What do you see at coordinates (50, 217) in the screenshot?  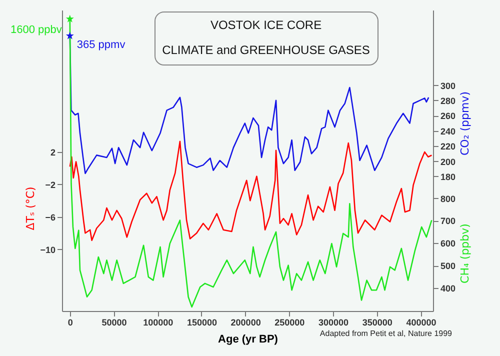 I see `y-tick-label: −6` at bounding box center [50, 217].